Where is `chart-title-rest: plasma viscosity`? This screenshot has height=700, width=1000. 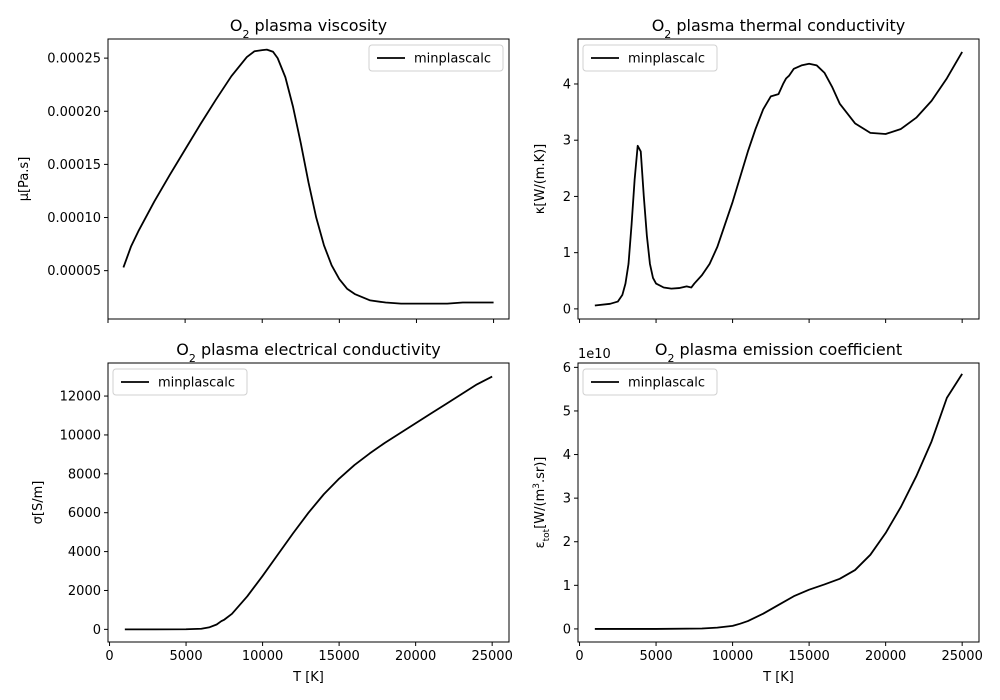
chart-title-rest: plasma viscosity is located at coordinates (318, 25).